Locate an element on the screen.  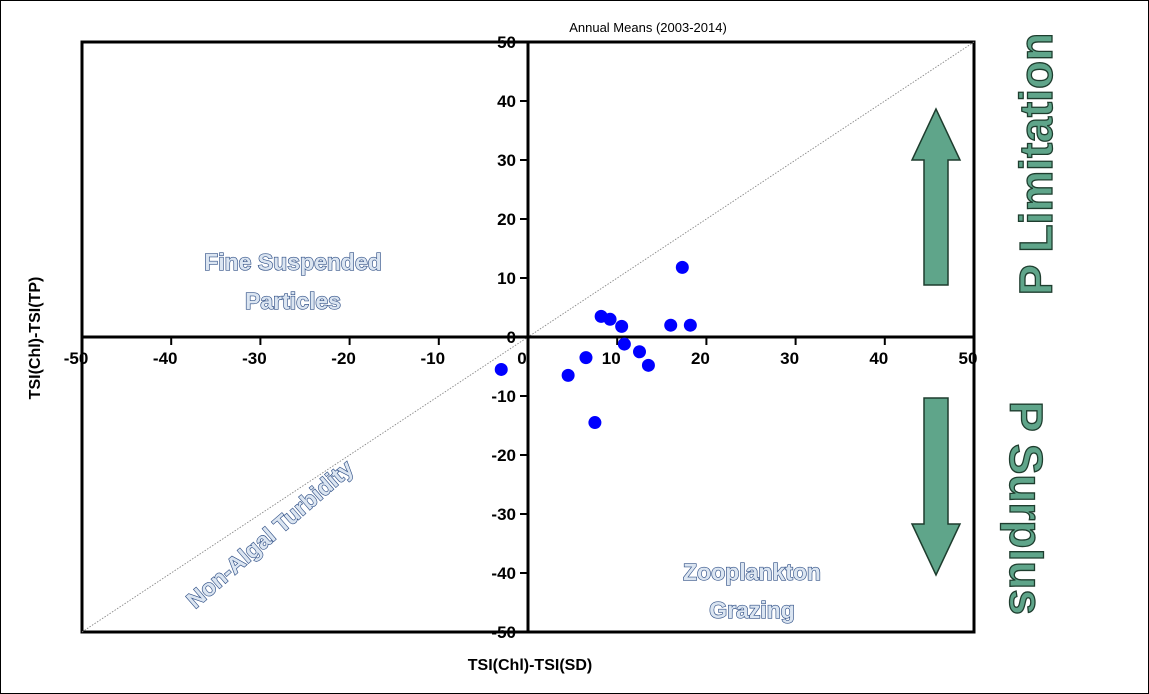
y-tick-label: 0 is located at coordinates (511, 337).